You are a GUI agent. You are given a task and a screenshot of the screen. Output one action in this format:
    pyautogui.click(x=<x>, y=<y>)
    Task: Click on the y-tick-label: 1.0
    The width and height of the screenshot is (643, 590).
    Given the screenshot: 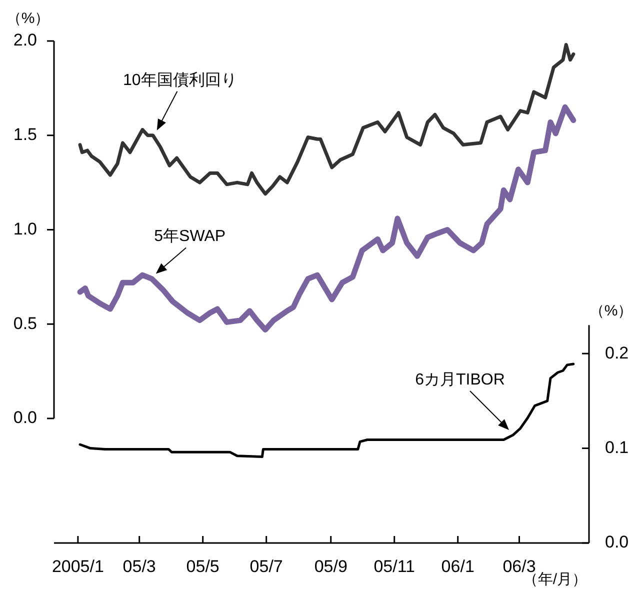 What is the action you would take?
    pyautogui.click(x=25, y=228)
    